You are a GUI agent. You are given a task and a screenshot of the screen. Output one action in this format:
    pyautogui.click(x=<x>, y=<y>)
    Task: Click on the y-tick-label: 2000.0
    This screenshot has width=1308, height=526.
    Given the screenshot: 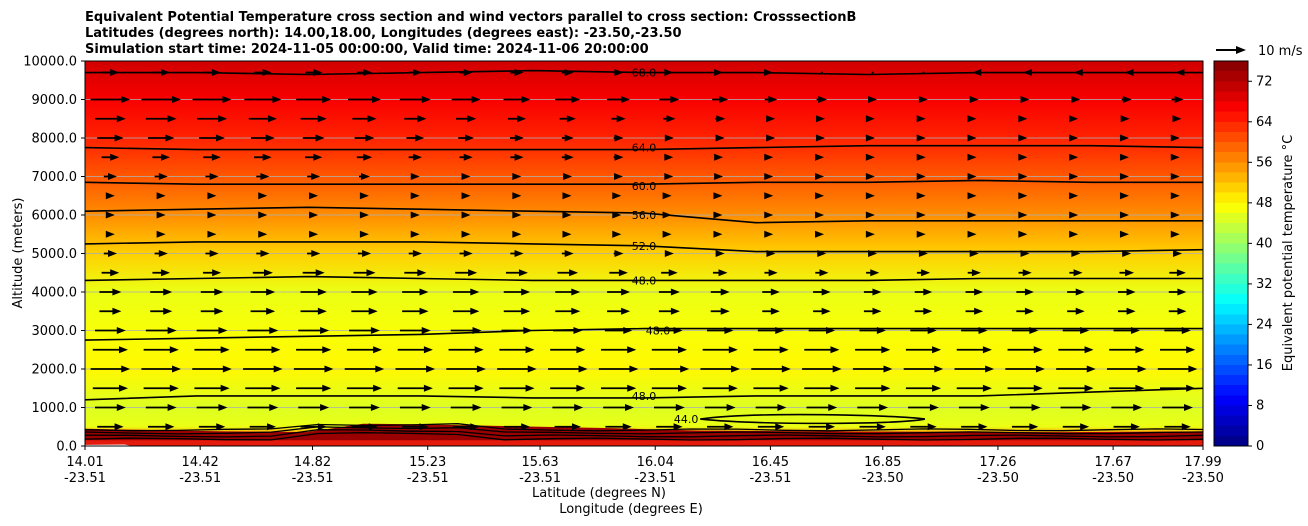 What is the action you would take?
    pyautogui.click(x=55, y=370)
    